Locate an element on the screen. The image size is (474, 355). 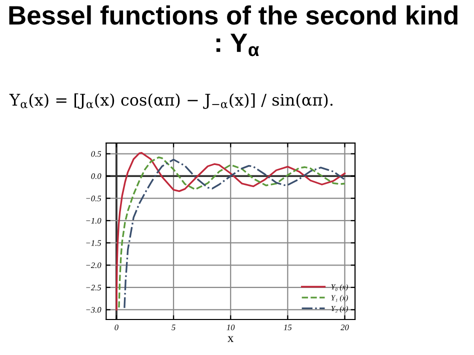
y-tick-label: 0.5 is located at coordinates (96, 154).